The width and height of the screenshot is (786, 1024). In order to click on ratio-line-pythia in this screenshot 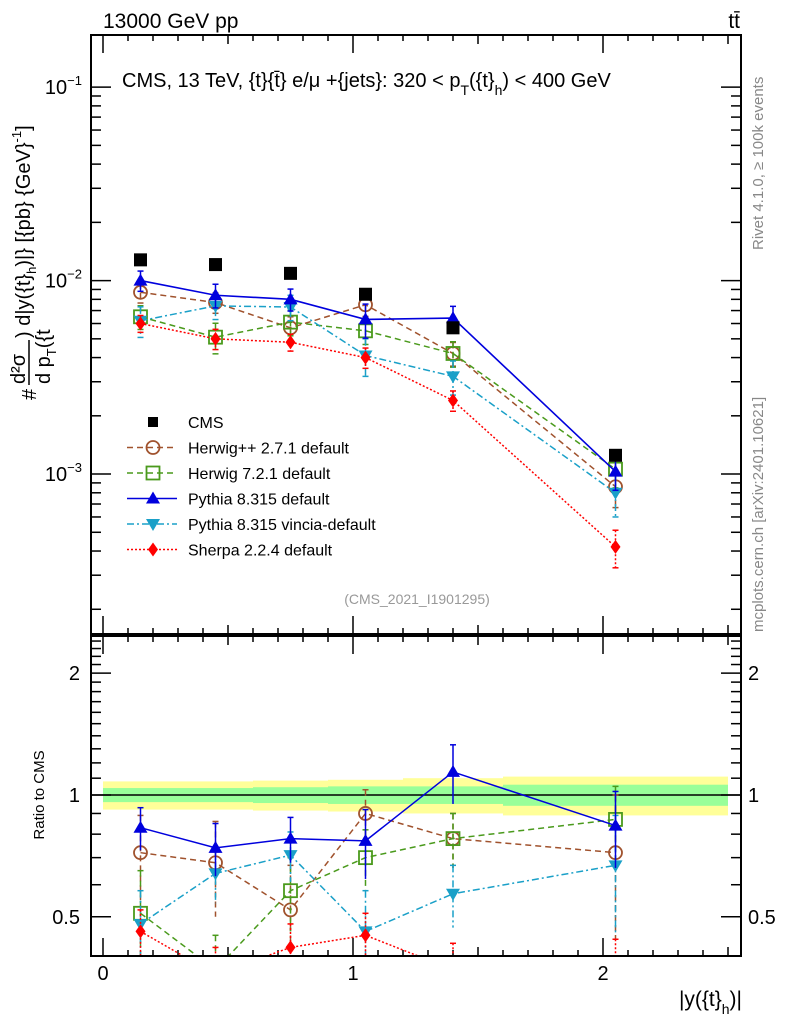, I will do `click(378, 810)`.